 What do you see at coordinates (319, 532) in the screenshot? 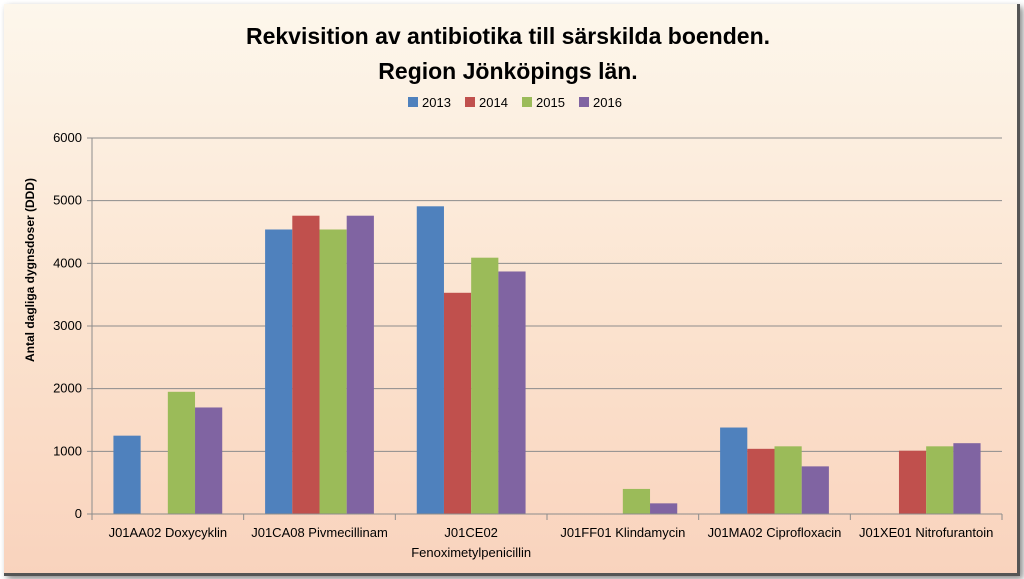
I see `x-category-label: J01CA08 Pivmecillinam` at bounding box center [319, 532].